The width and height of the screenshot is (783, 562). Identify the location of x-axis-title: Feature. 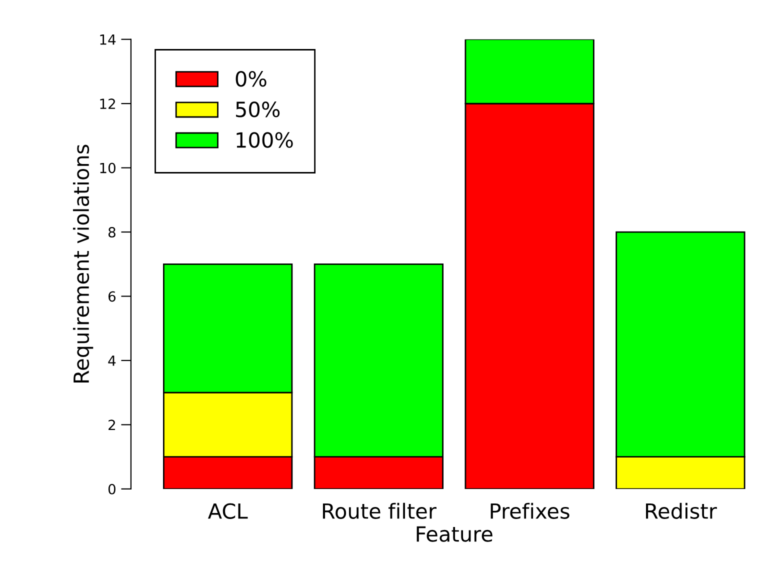
(454, 534).